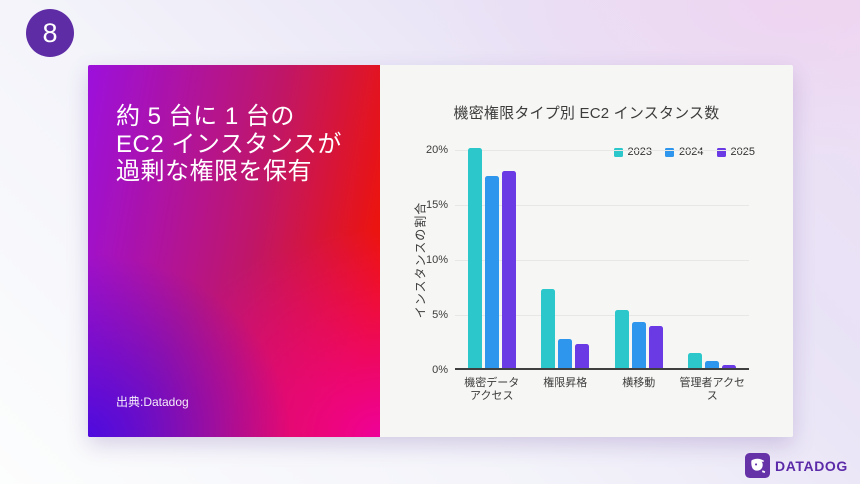  What do you see at coordinates (757, 465) in the screenshot?
I see `datadog-dog-icon` at bounding box center [757, 465].